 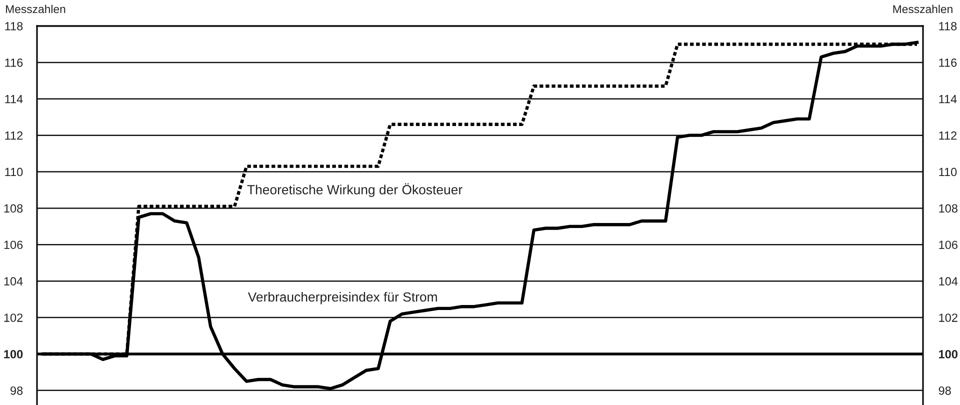 What do you see at coordinates (948, 354) in the screenshot?
I see `y2-tick-label: 100` at bounding box center [948, 354].